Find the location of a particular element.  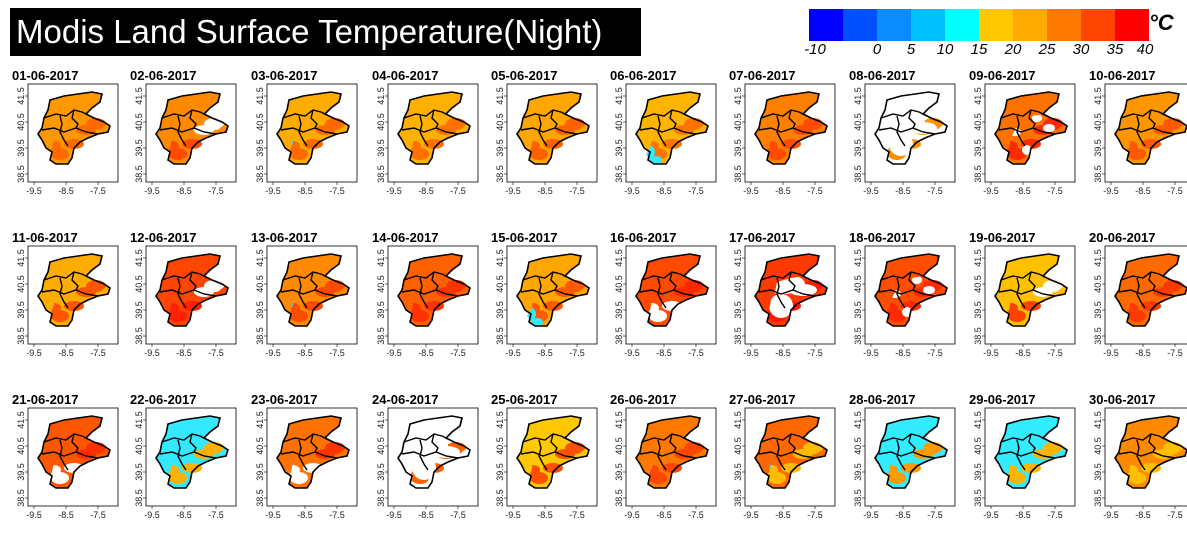

panel-date: 27-06-2017 is located at coordinates (762, 399).